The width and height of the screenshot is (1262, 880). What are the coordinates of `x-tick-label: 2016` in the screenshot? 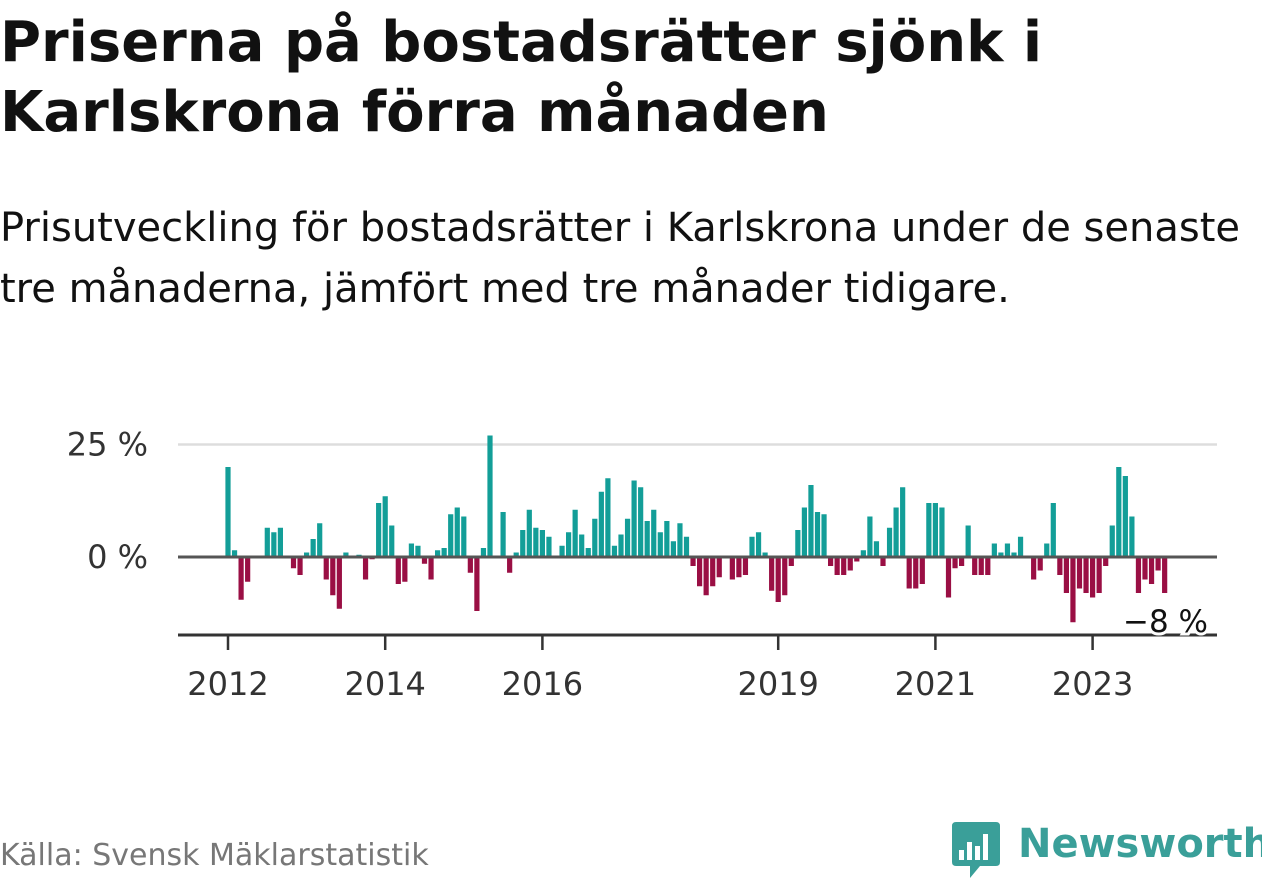 It's located at (542, 682).